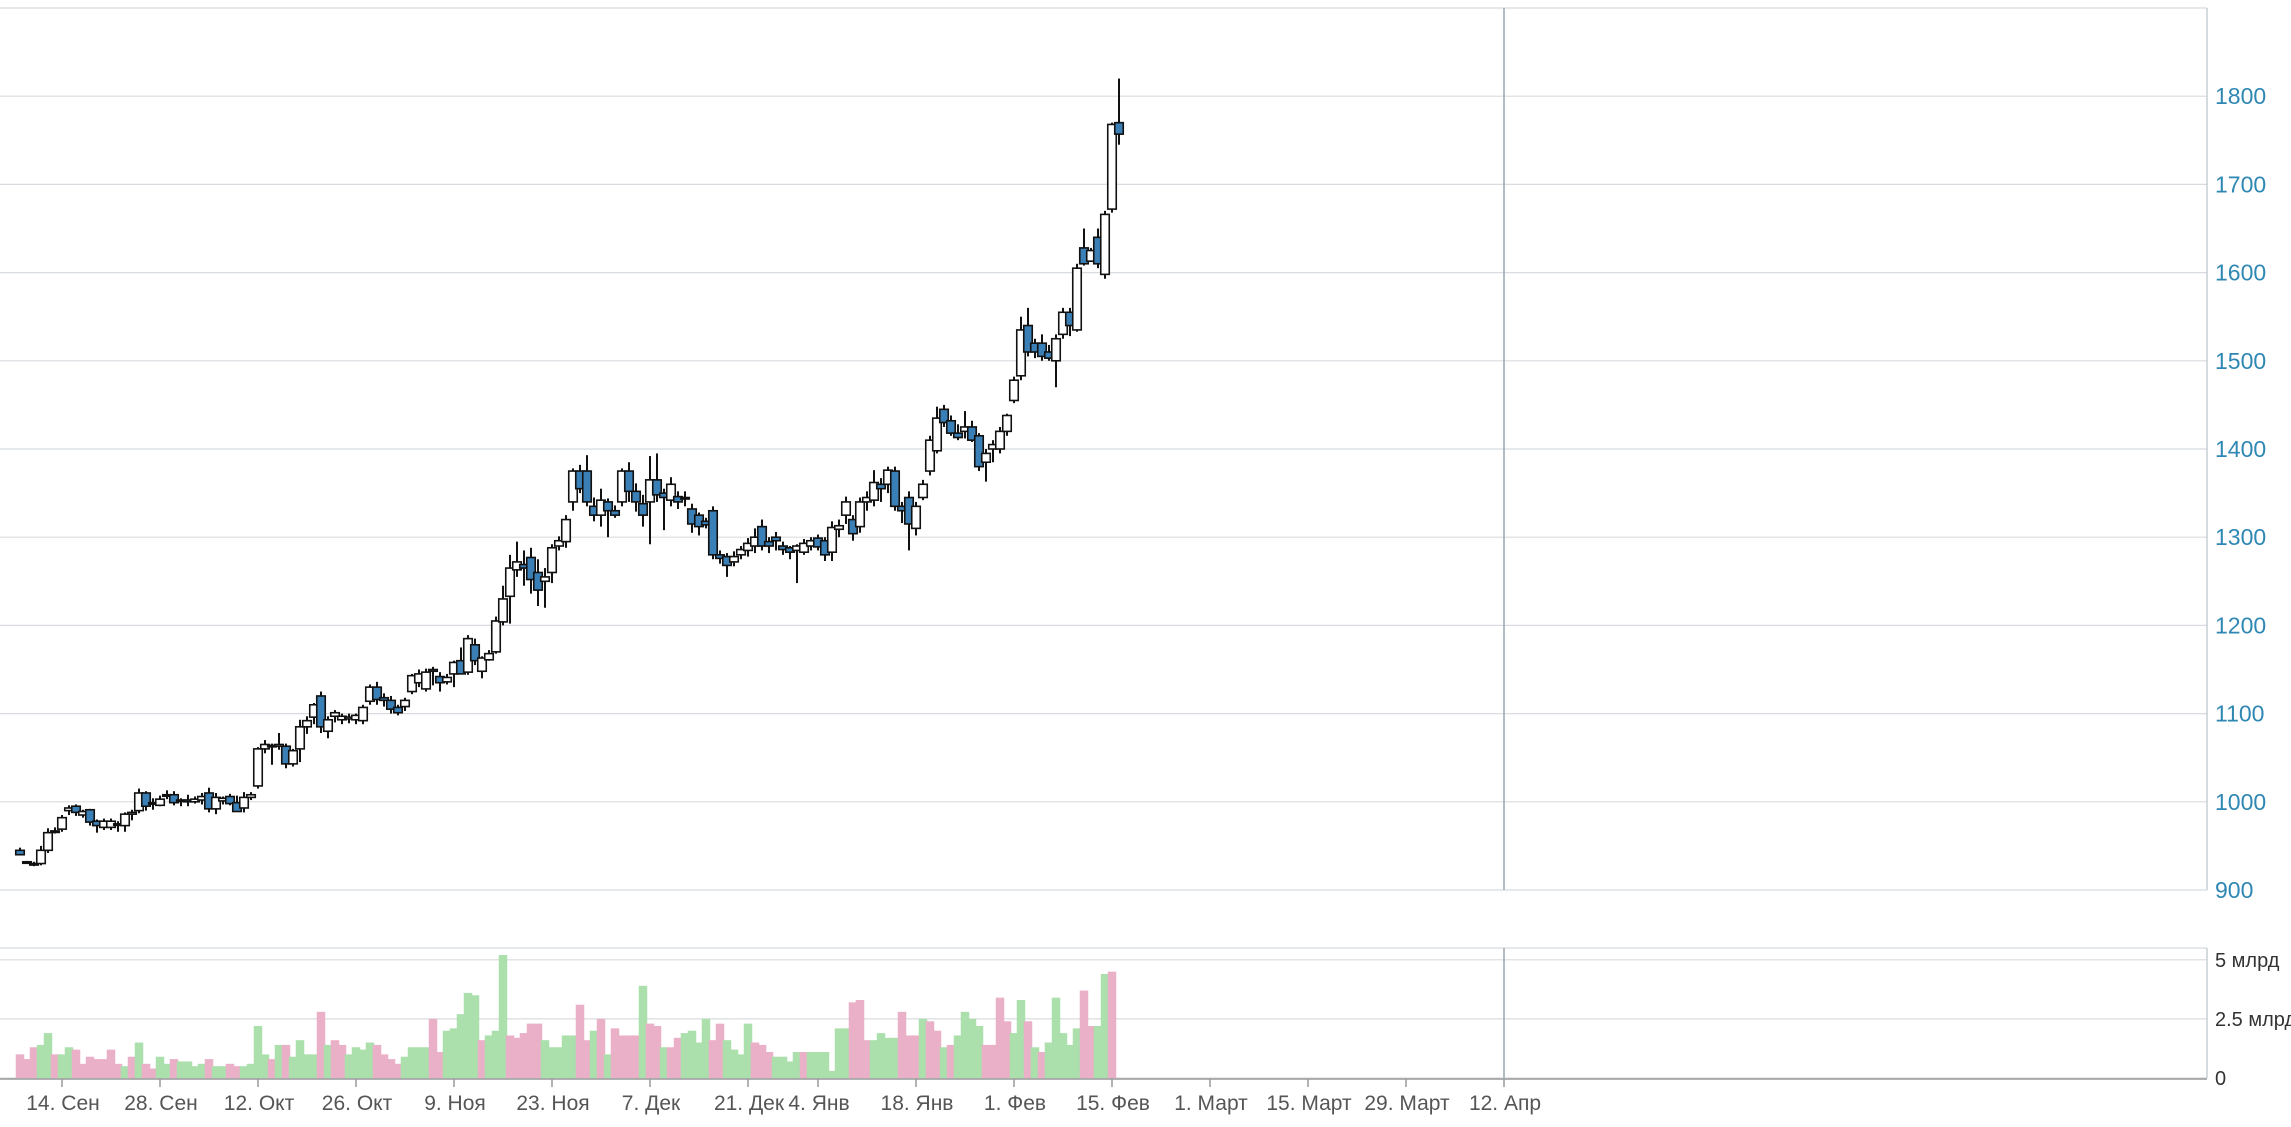  Describe the element at coordinates (1505, 1103) in the screenshot. I see `date-tick-label: 12. Апр` at that location.